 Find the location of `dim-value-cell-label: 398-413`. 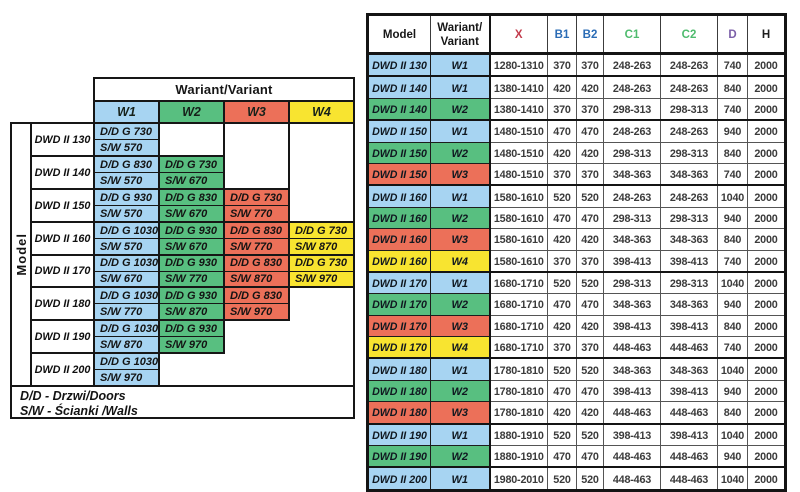

dim-value-cell-label: 398-413 is located at coordinates (689, 326).